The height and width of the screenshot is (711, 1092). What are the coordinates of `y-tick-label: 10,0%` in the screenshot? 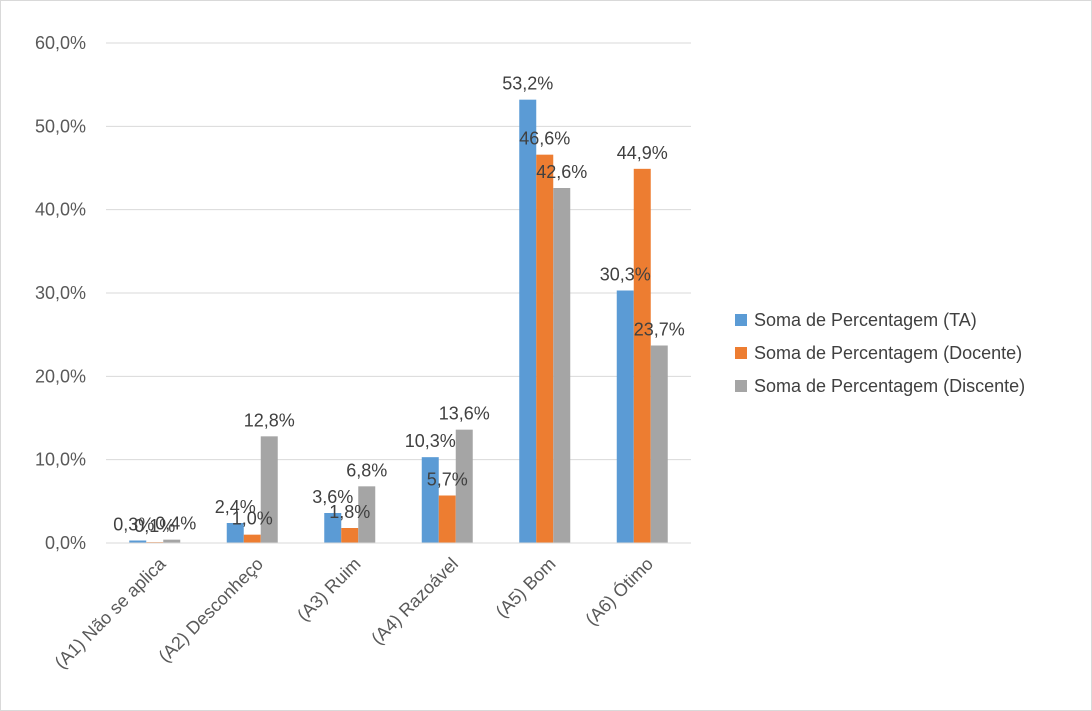 It's located at (60, 460).